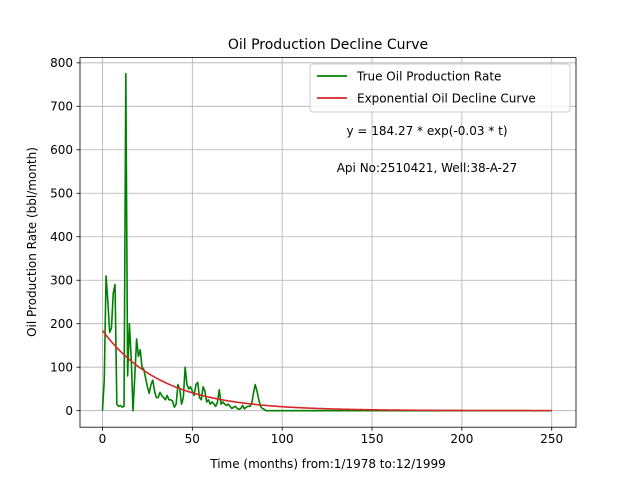 Image resolution: width=640 pixels, height=480 pixels. I want to click on x-ticks: 0 50 100 150 200 250, so click(331, 436).